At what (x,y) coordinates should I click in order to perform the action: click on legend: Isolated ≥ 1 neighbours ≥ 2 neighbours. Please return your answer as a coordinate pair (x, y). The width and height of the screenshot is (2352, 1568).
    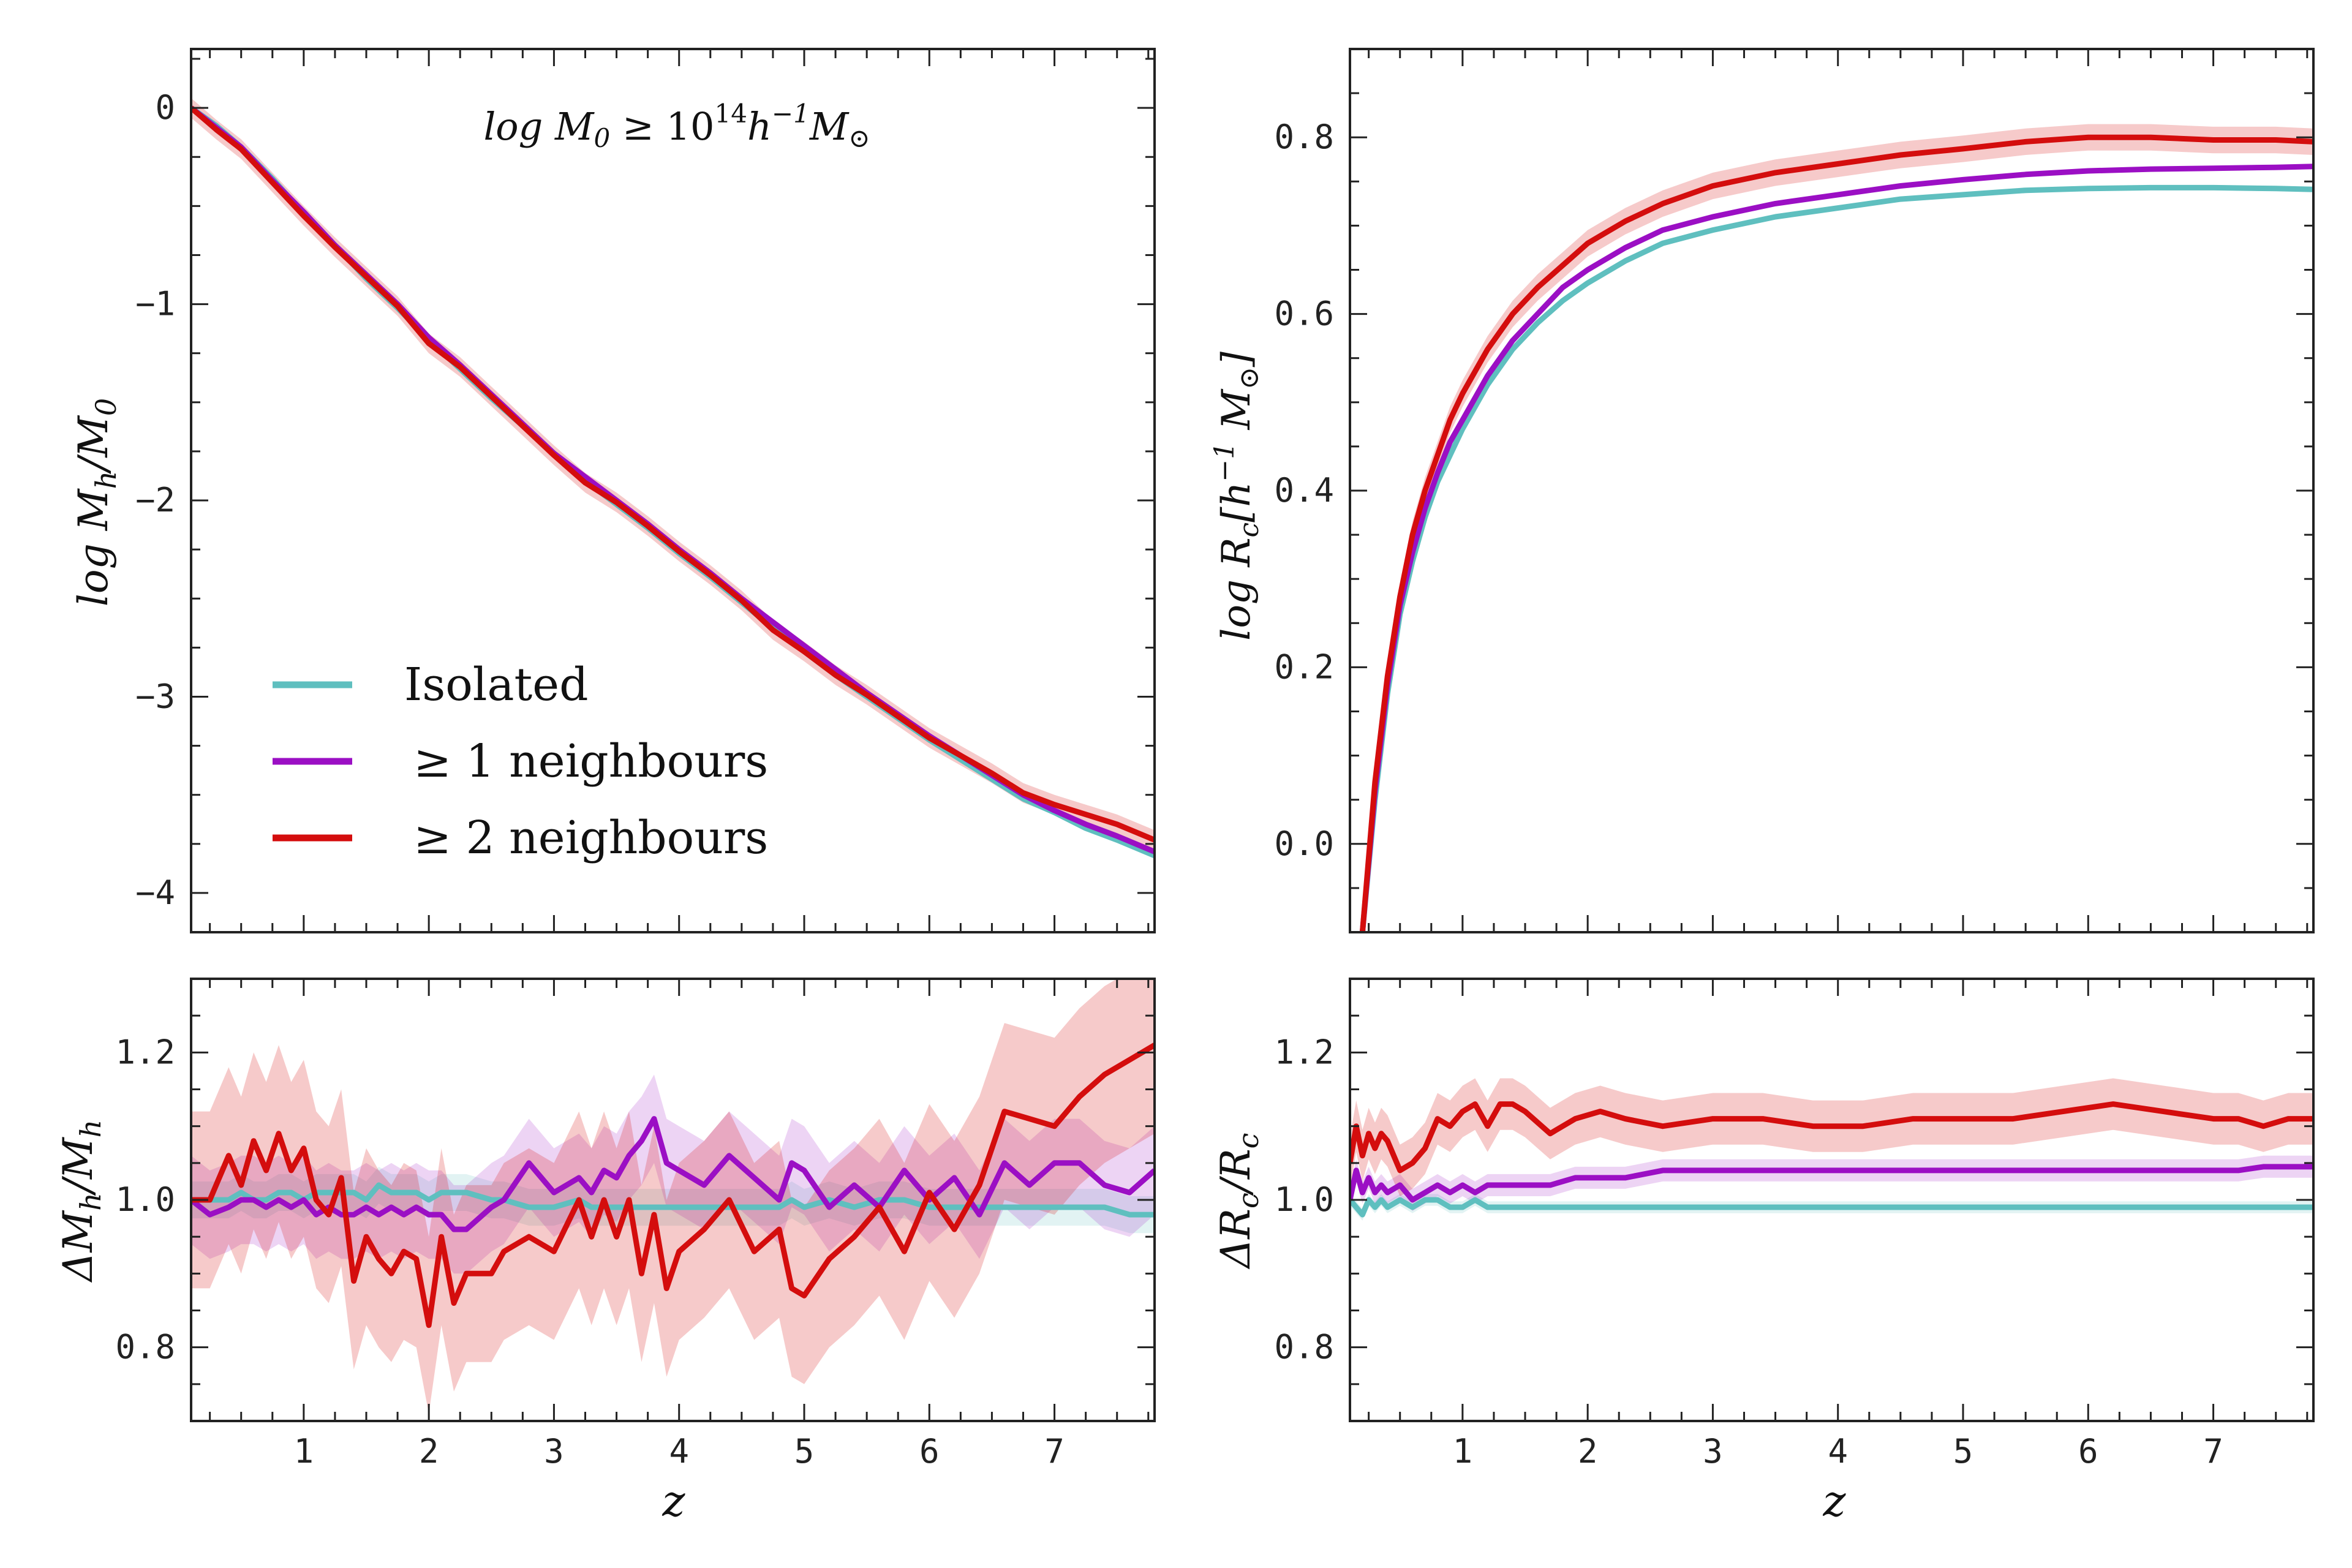
    Looking at the image, I should click on (521, 761).